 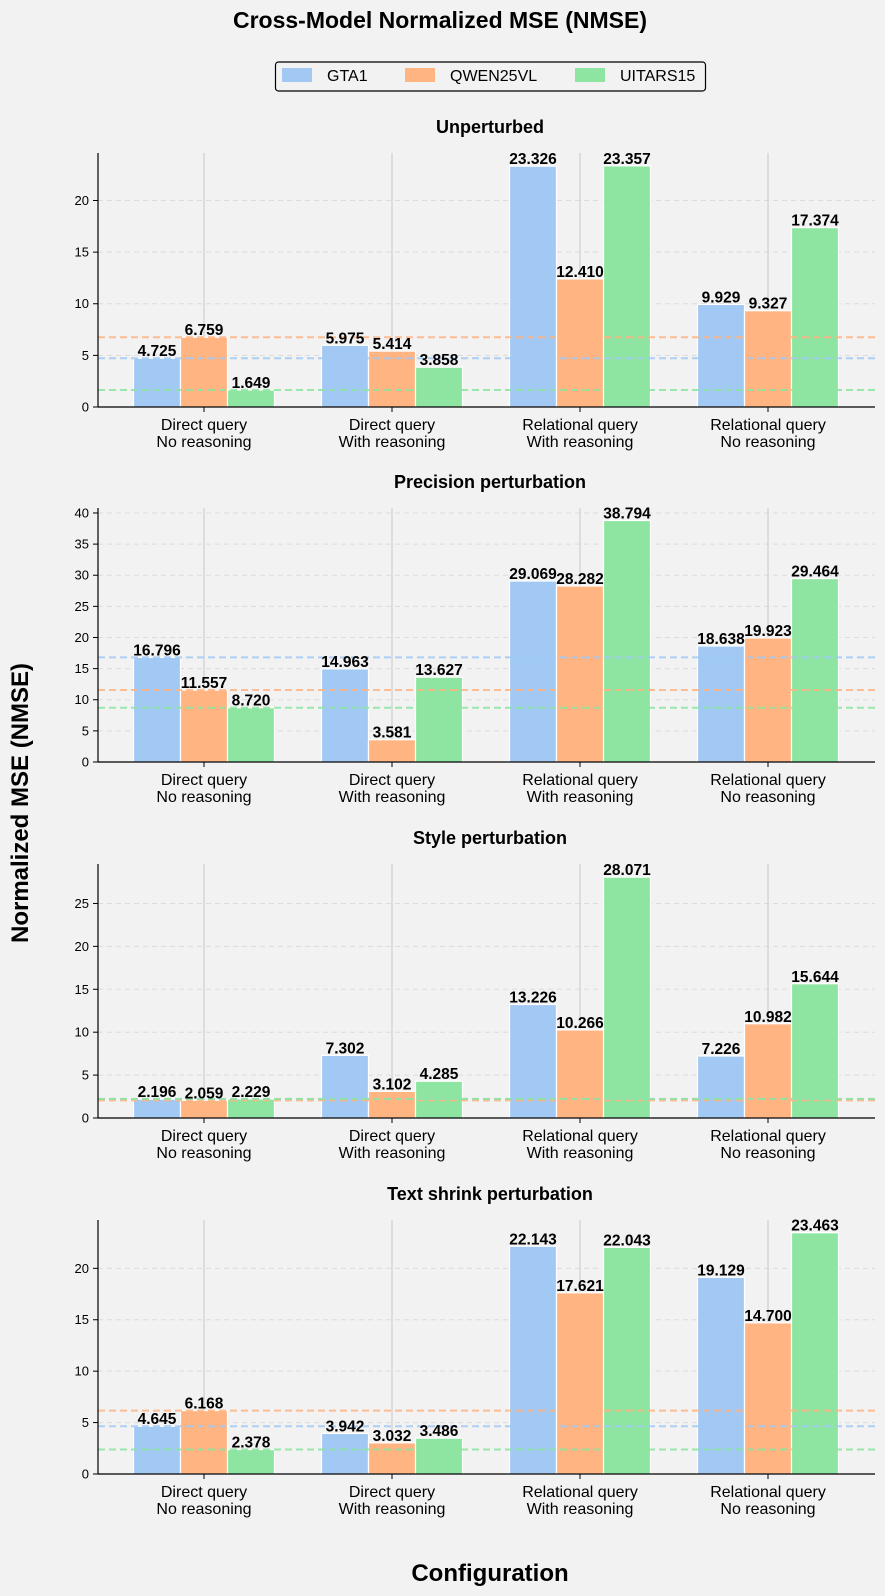 I want to click on data-label: 22.143, so click(x=533, y=1239).